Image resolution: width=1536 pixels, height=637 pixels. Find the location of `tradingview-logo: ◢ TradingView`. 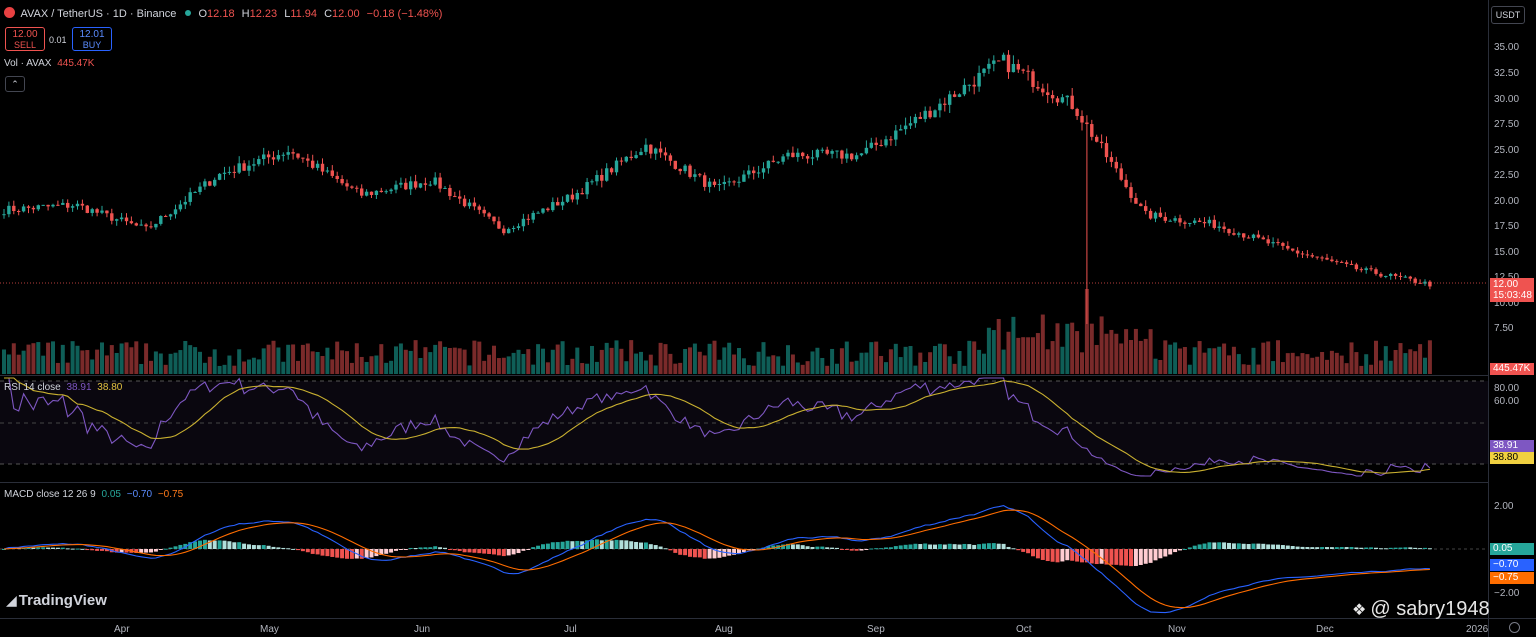

tradingview-logo: ◢ TradingView is located at coordinates (56, 600).